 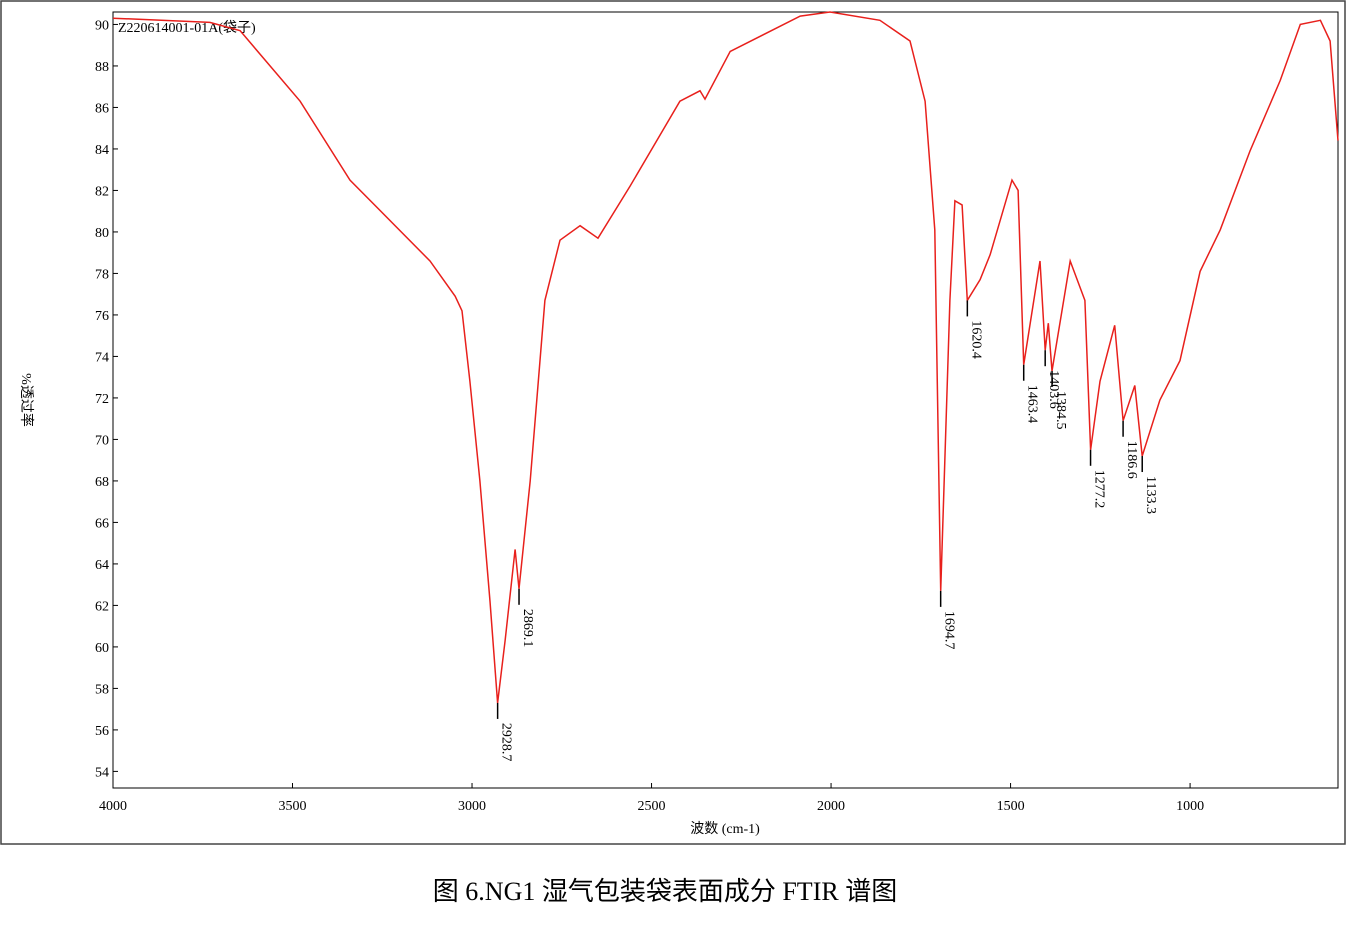 What do you see at coordinates (102, 25) in the screenshot?
I see `y-tick-label: 90` at bounding box center [102, 25].